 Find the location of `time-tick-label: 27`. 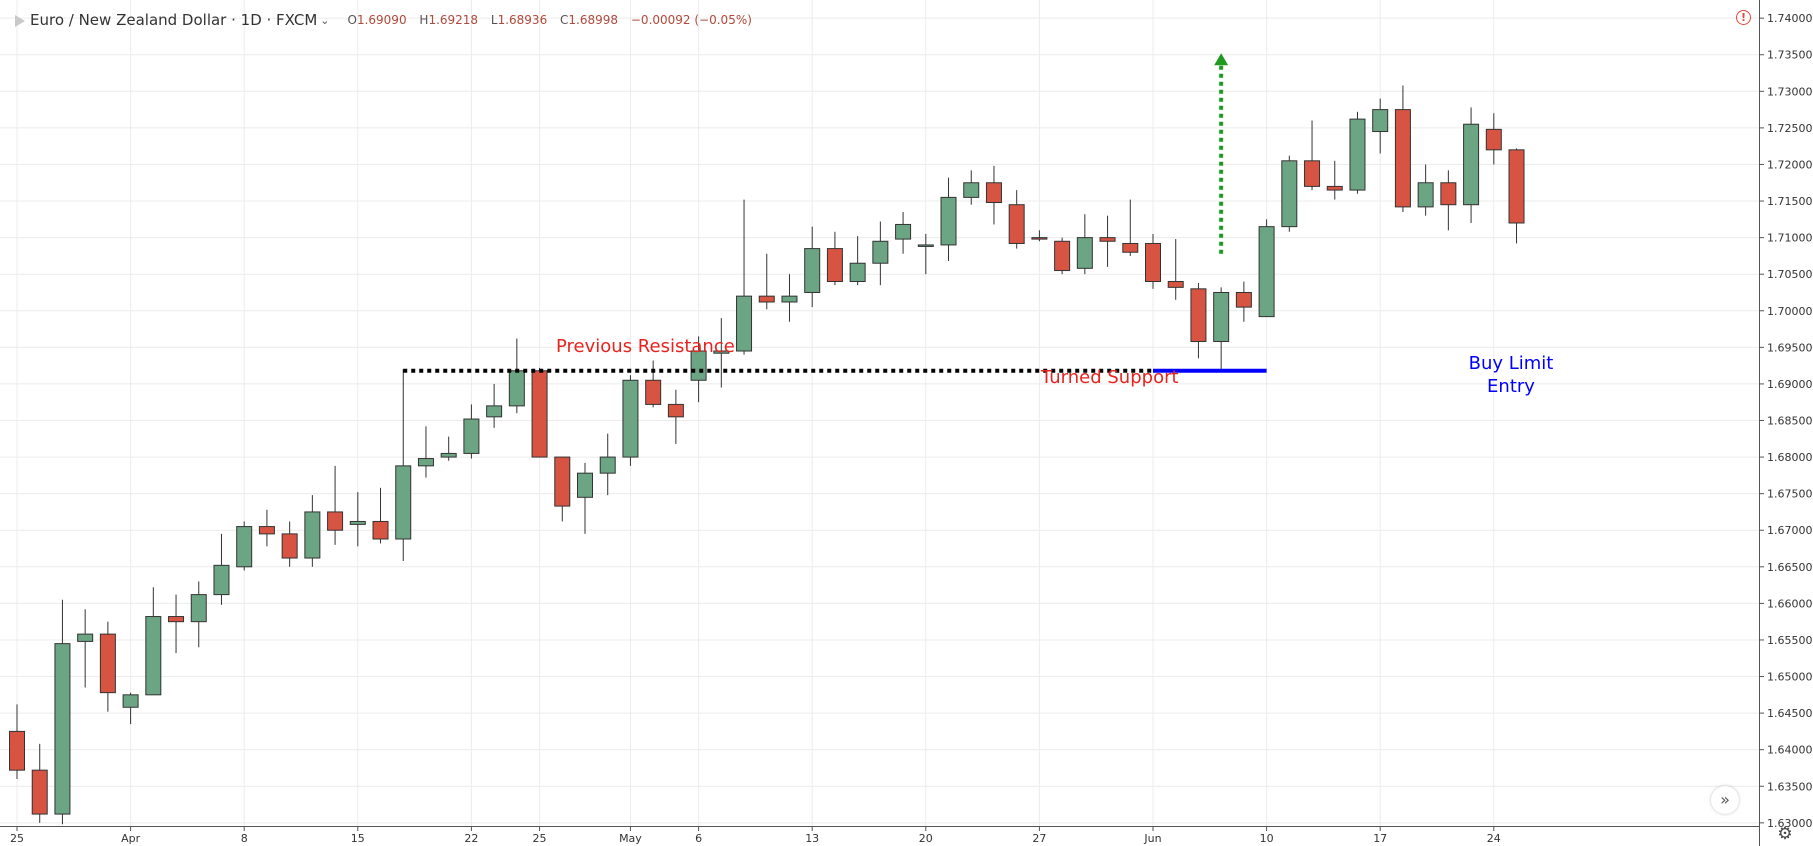

time-tick-label: 27 is located at coordinates (1039, 838).